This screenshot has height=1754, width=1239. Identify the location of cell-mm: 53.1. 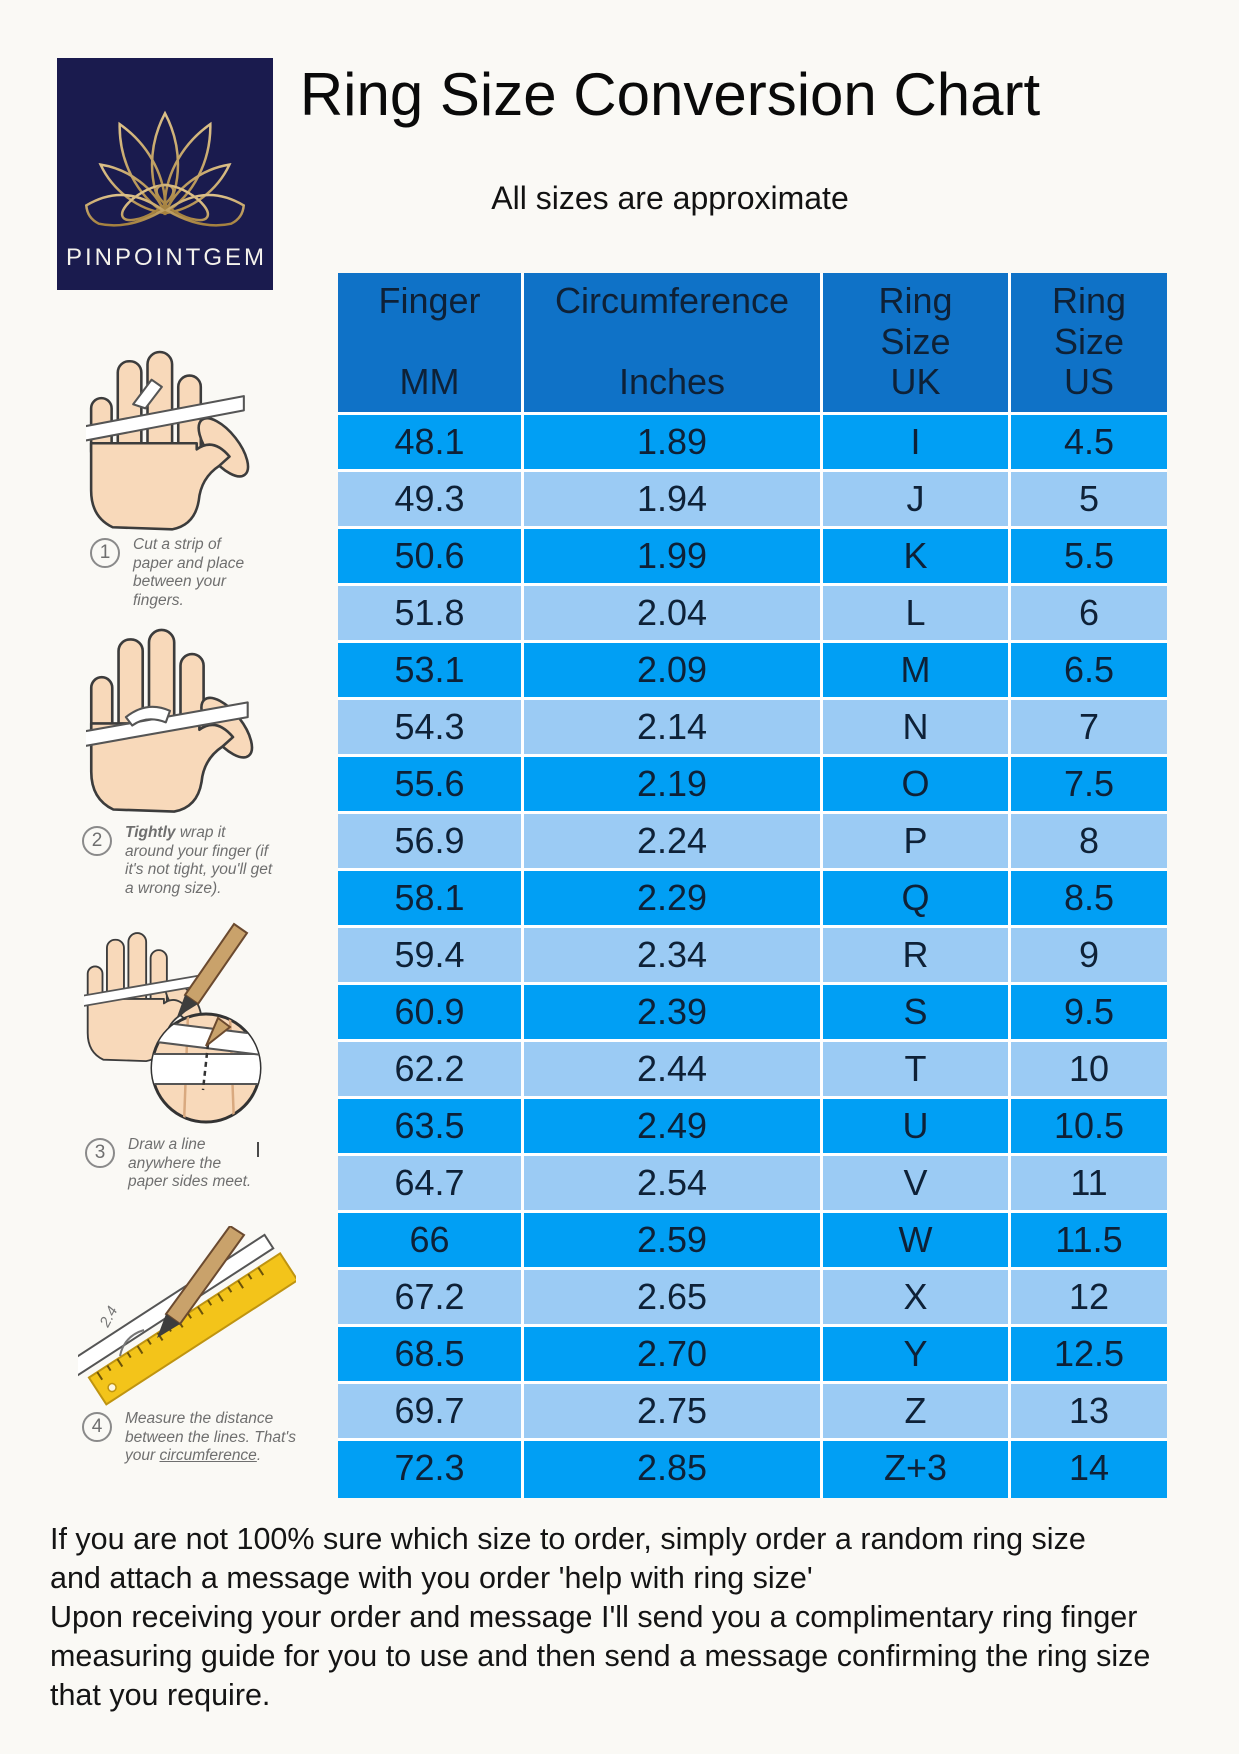
(431, 671).